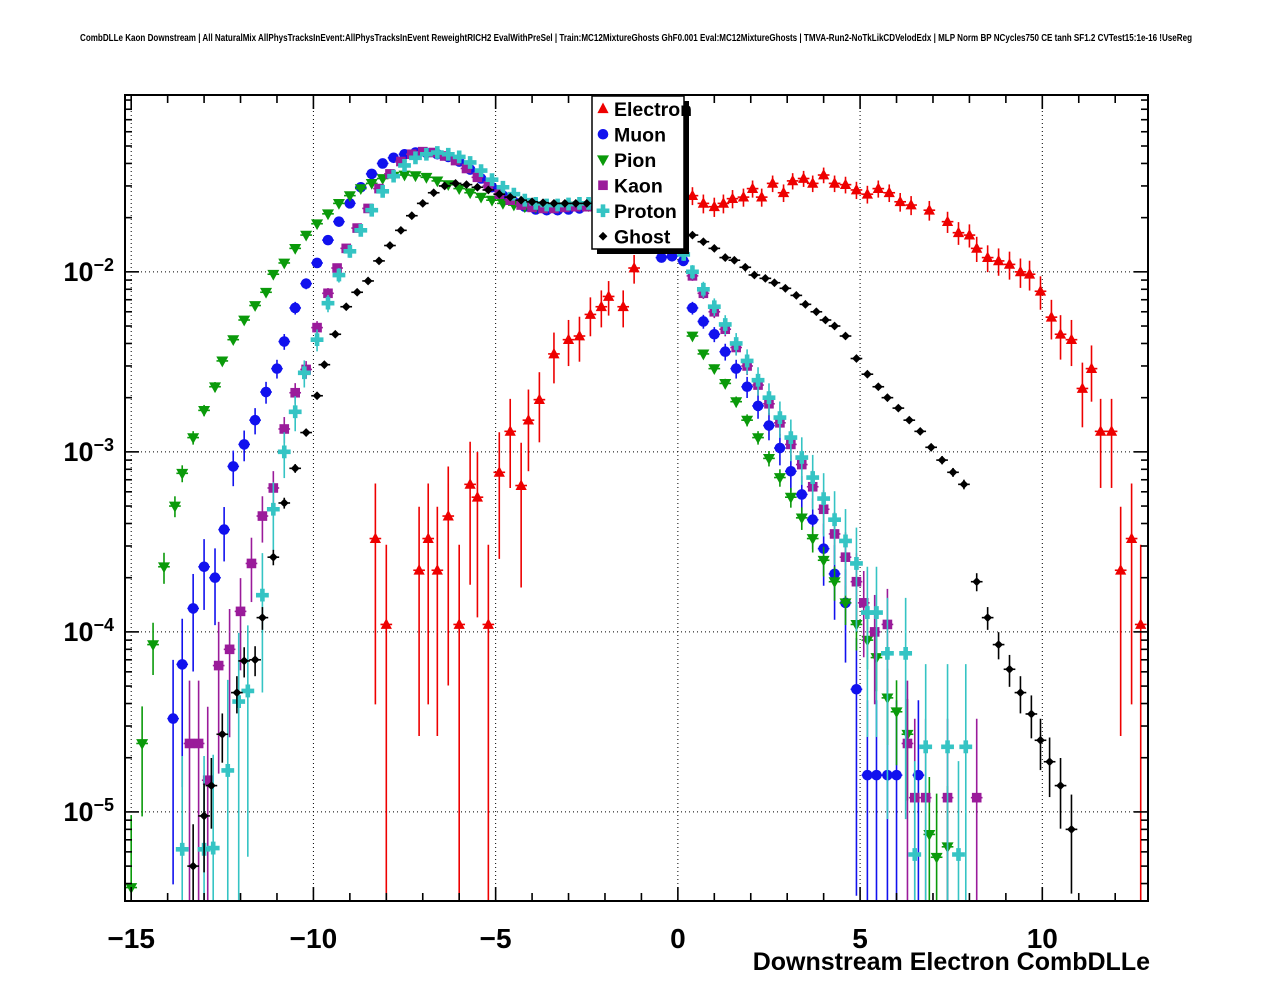  I want to click on x-axis-tick-labels: −15 −10 −5 0 5 10, so click(582, 938).